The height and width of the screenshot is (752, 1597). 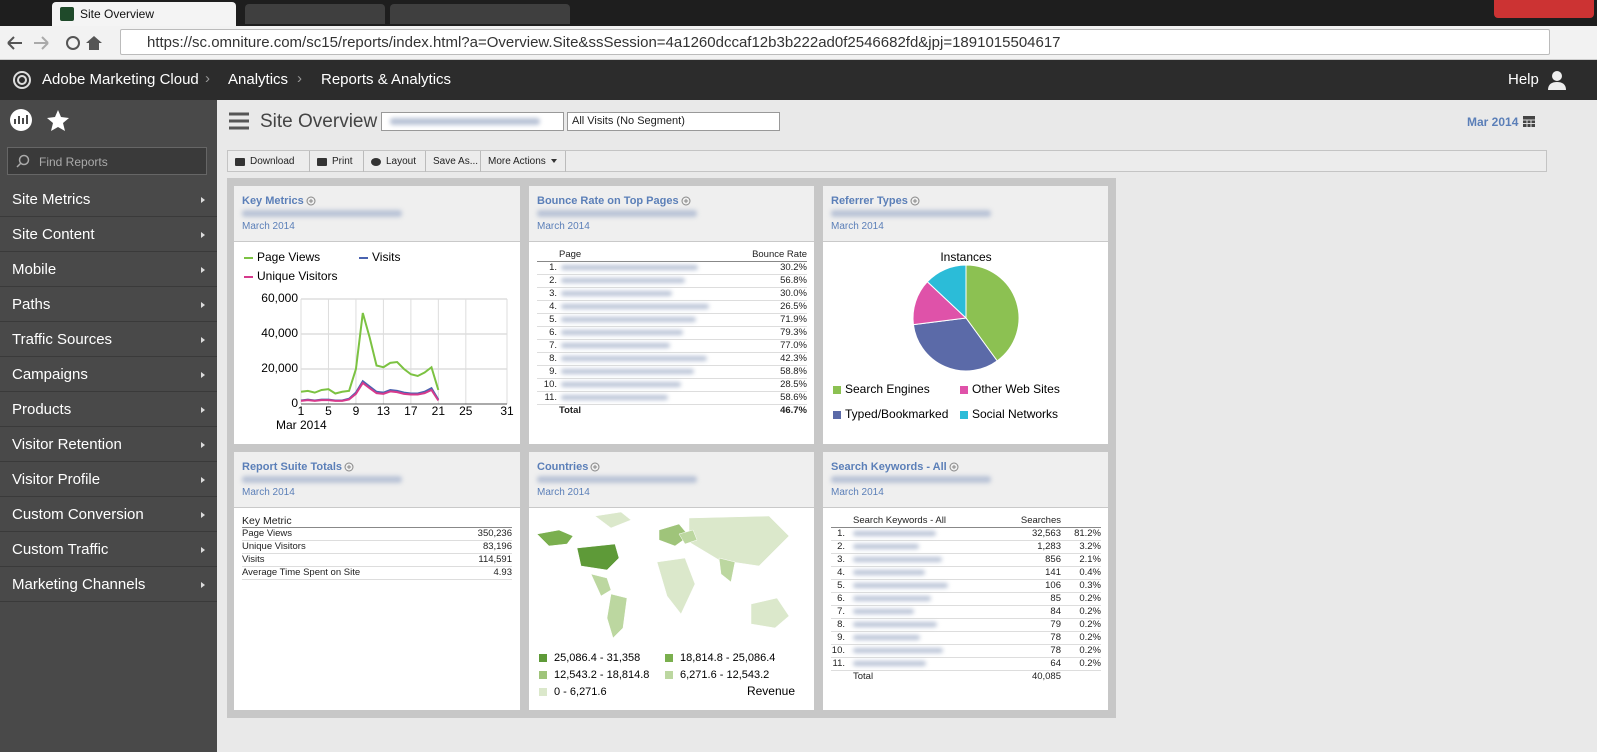 What do you see at coordinates (377, 547) in the screenshot?
I see `table-row: Unique Visitors 83,196` at bounding box center [377, 547].